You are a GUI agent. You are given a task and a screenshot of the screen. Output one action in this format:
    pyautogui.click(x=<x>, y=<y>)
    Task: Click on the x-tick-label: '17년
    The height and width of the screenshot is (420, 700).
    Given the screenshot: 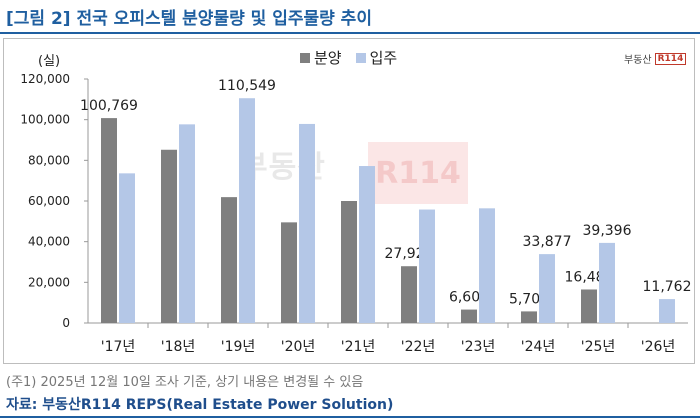 What is the action you would take?
    pyautogui.click(x=118, y=347)
    